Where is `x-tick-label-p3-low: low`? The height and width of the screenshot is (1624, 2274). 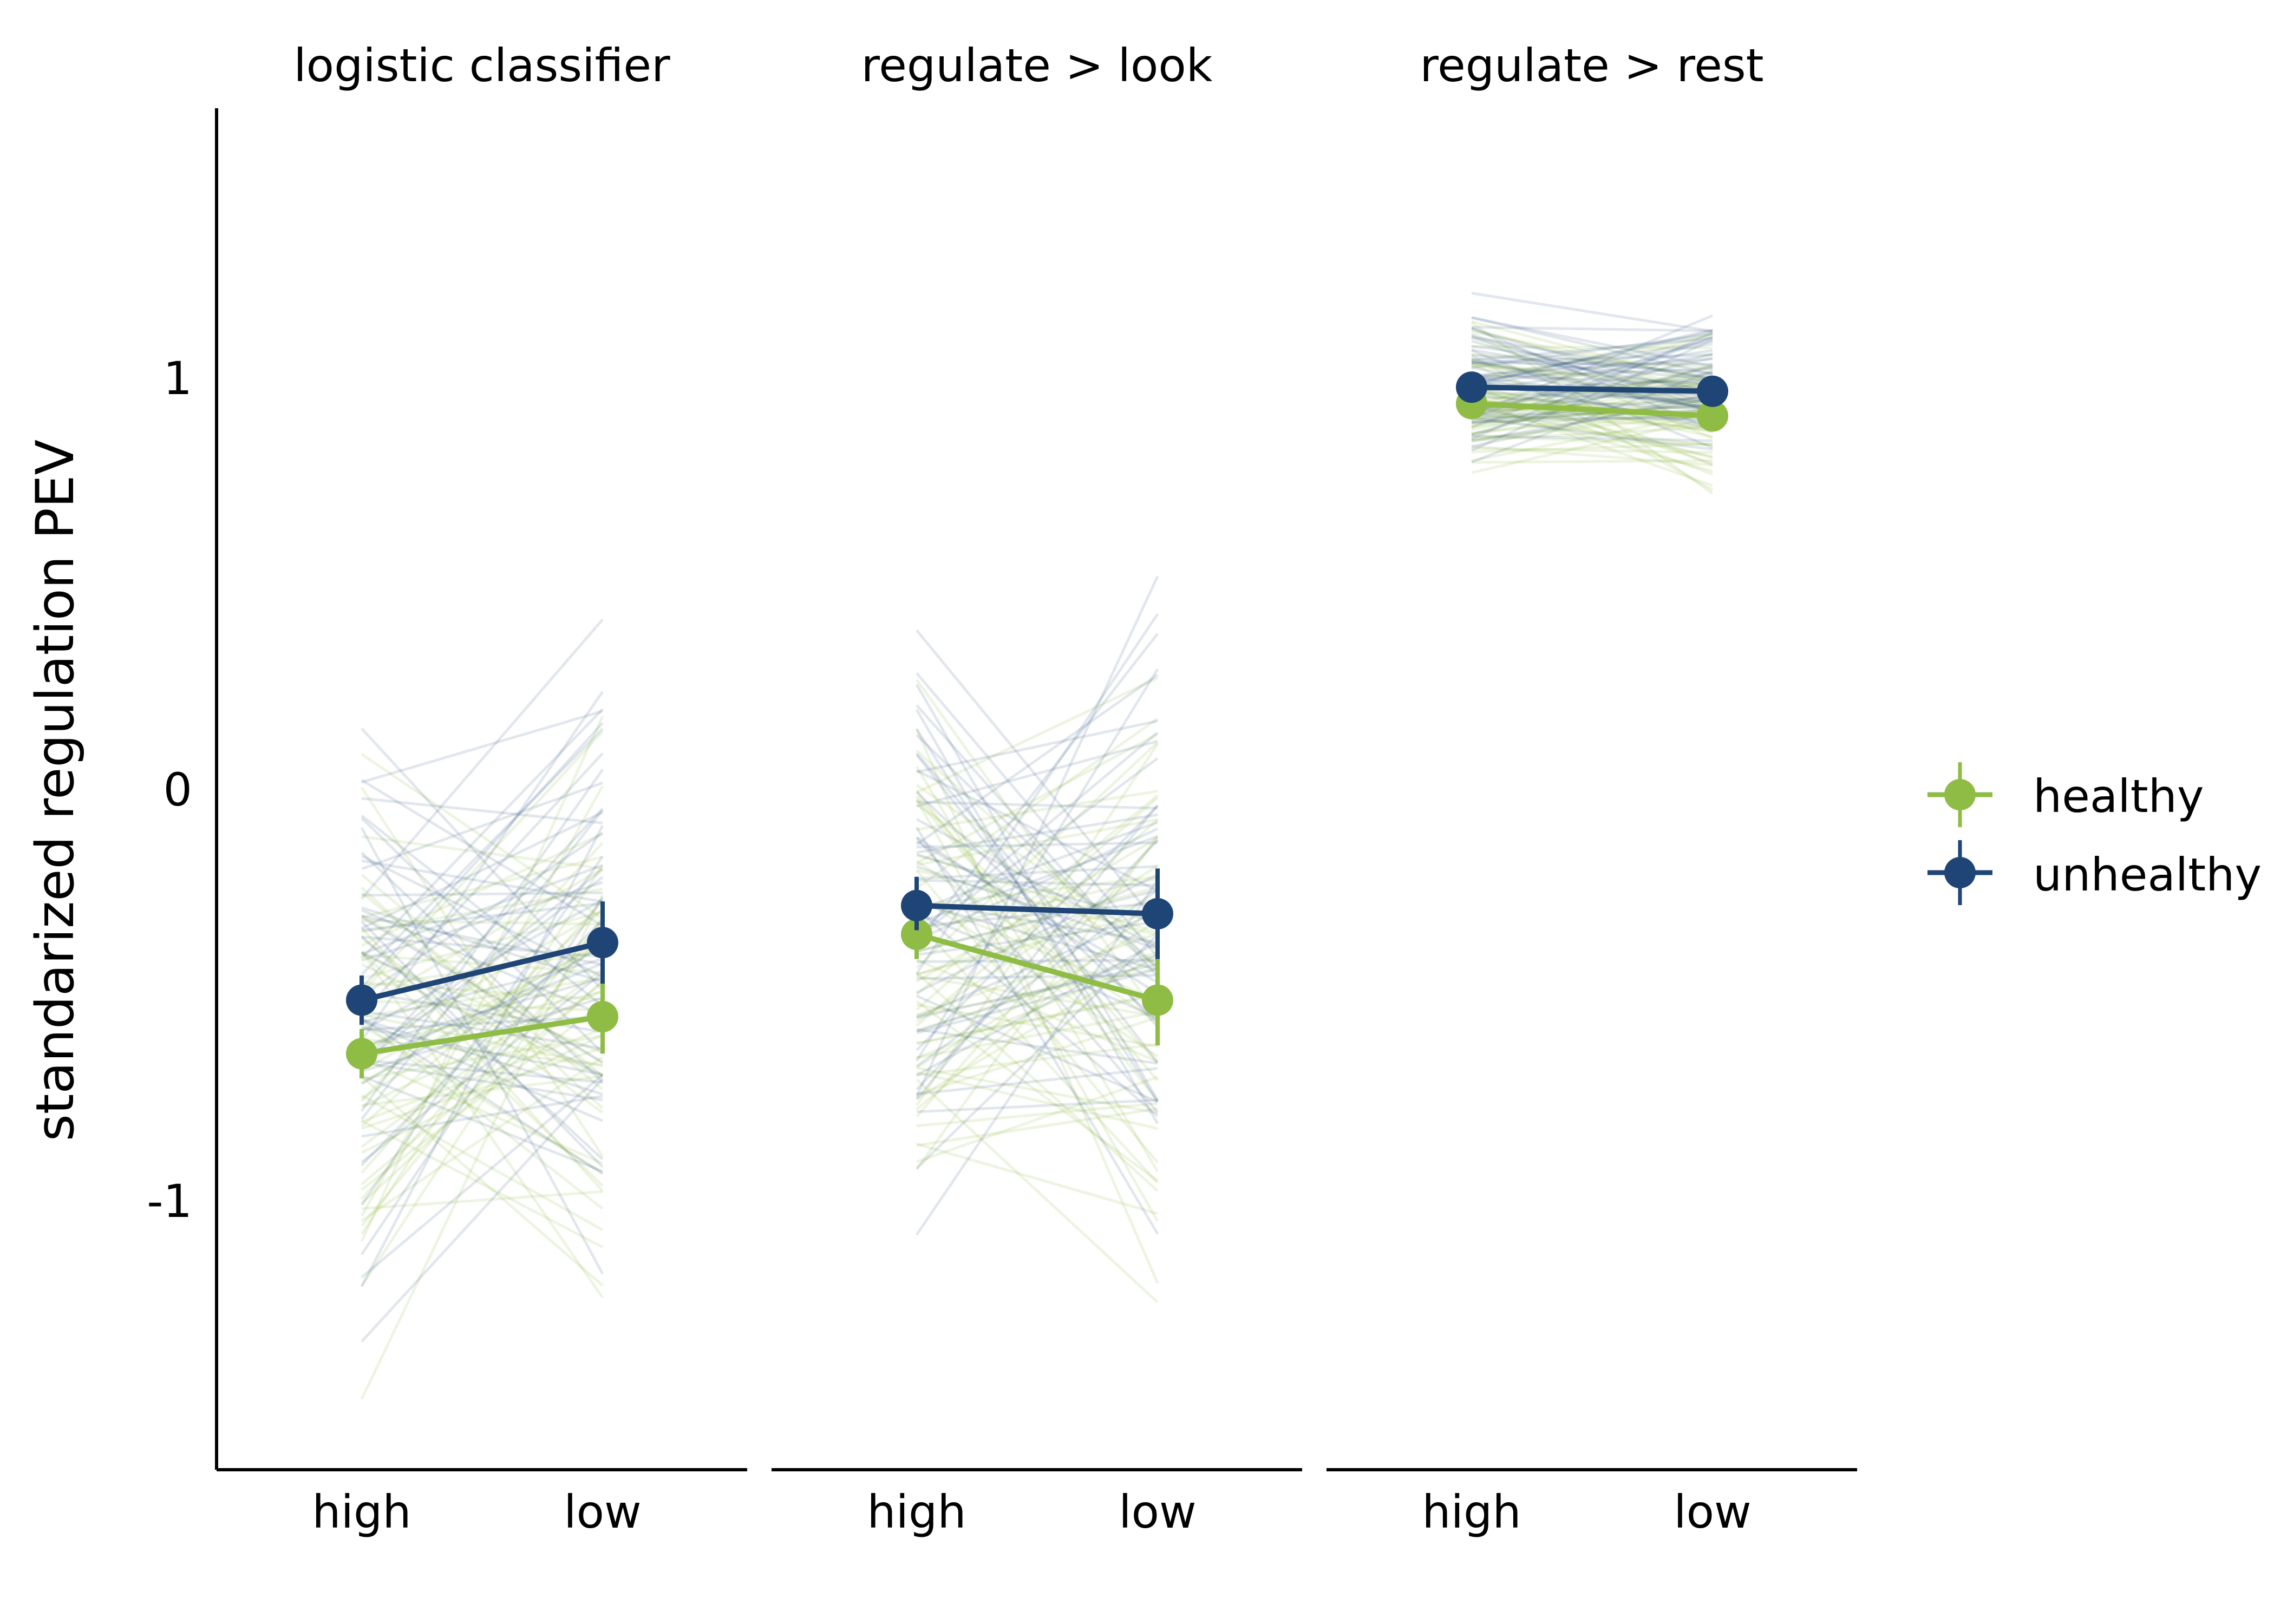
x-tick-label-p3-low: low is located at coordinates (1713, 1512).